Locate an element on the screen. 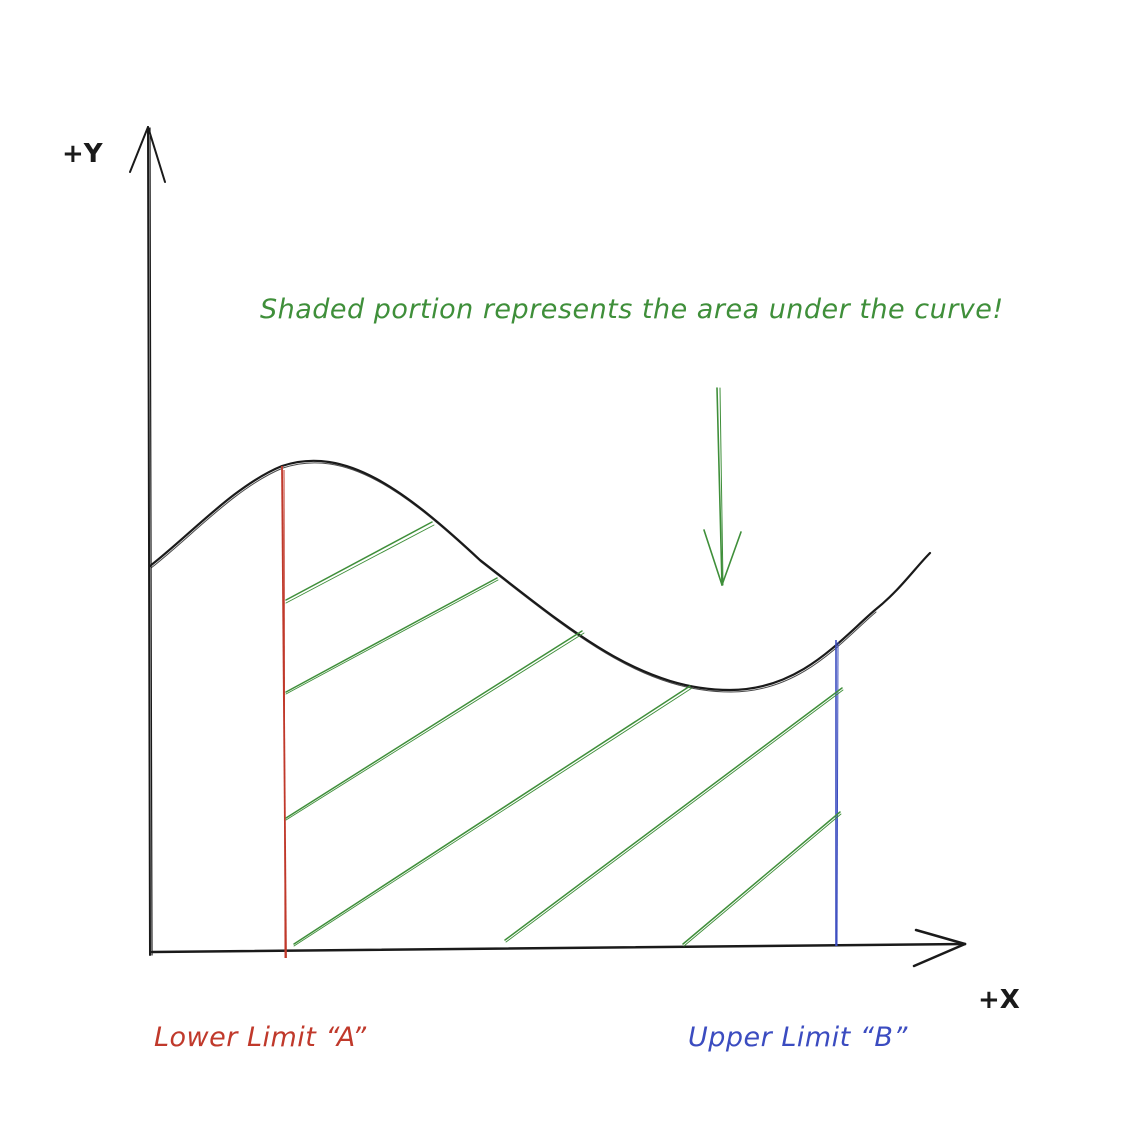  y-axis is located at coordinates (147, 541).